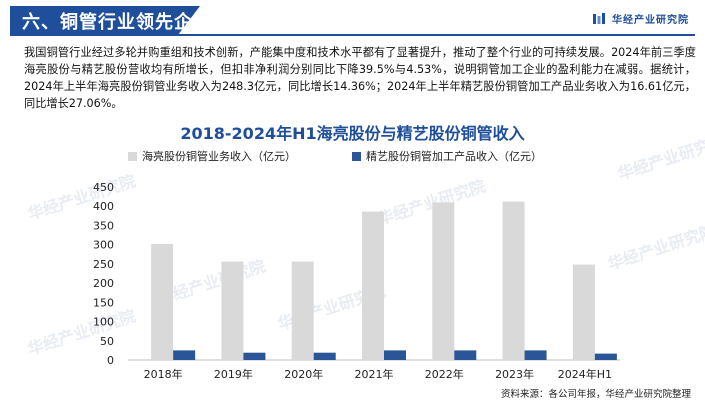 The height and width of the screenshot is (400, 705). Describe the element at coordinates (103, 225) in the screenshot. I see `y-tick-label: 350` at that location.